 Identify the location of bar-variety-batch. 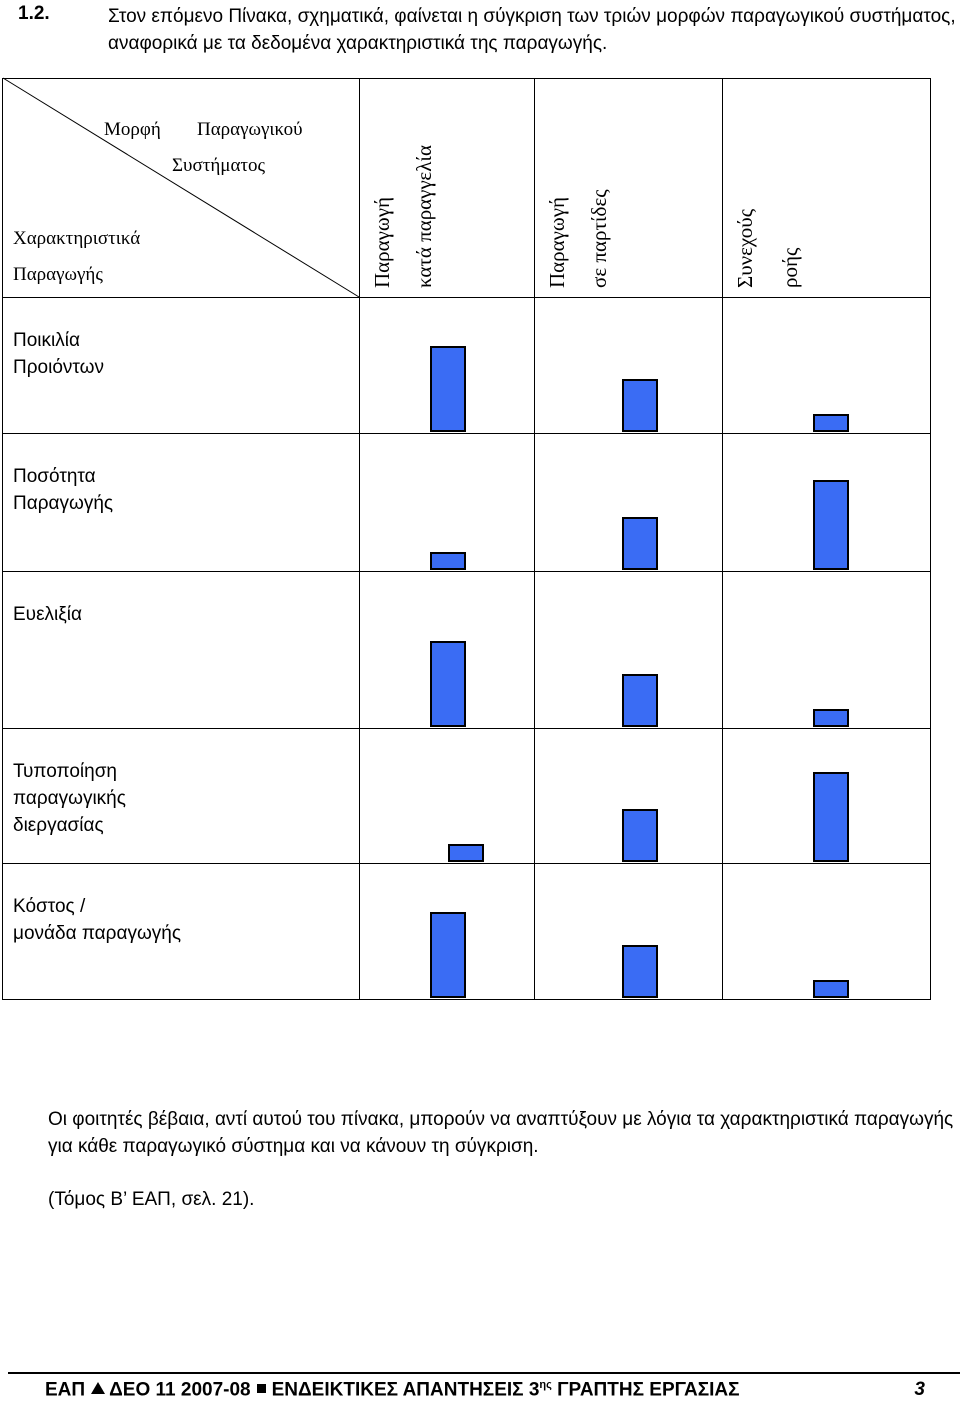
(640, 405).